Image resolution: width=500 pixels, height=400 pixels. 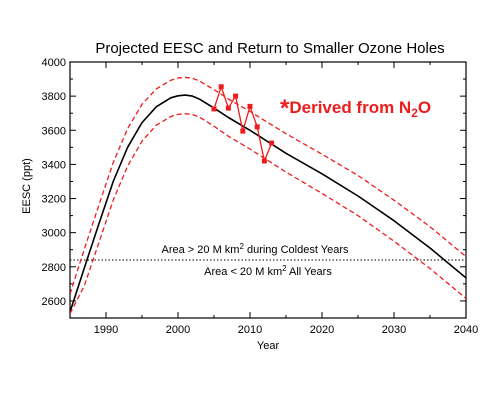 What do you see at coordinates (243, 124) in the screenshot?
I see `series-line-derived-from-n2o` at bounding box center [243, 124].